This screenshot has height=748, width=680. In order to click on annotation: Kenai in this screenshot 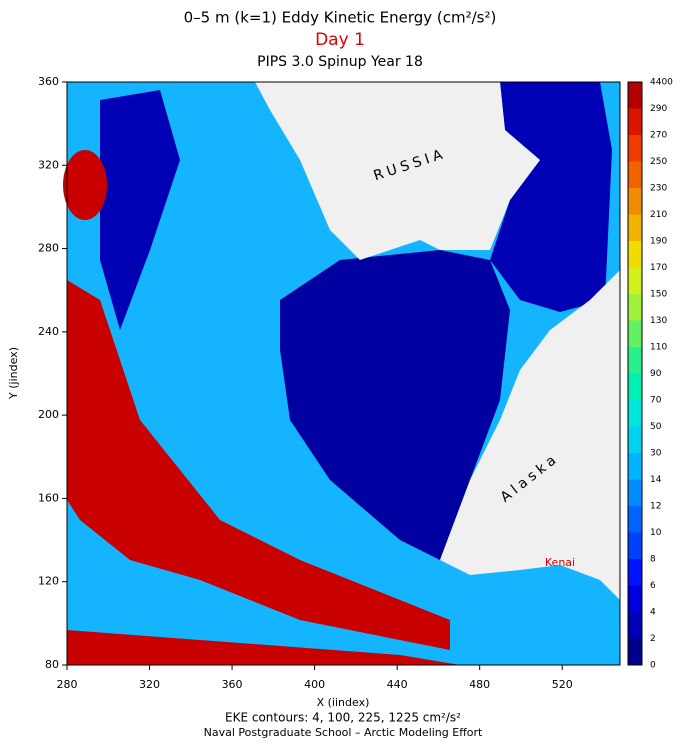, I will do `click(560, 562)`.